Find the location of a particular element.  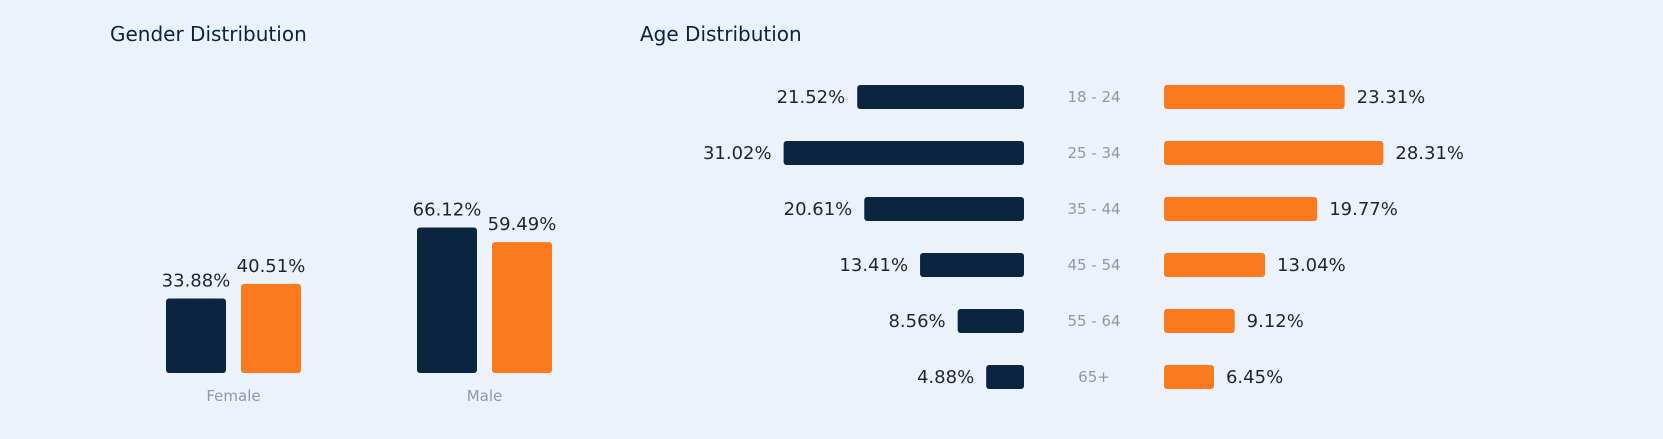

gender-category-label: Male is located at coordinates (485, 396).